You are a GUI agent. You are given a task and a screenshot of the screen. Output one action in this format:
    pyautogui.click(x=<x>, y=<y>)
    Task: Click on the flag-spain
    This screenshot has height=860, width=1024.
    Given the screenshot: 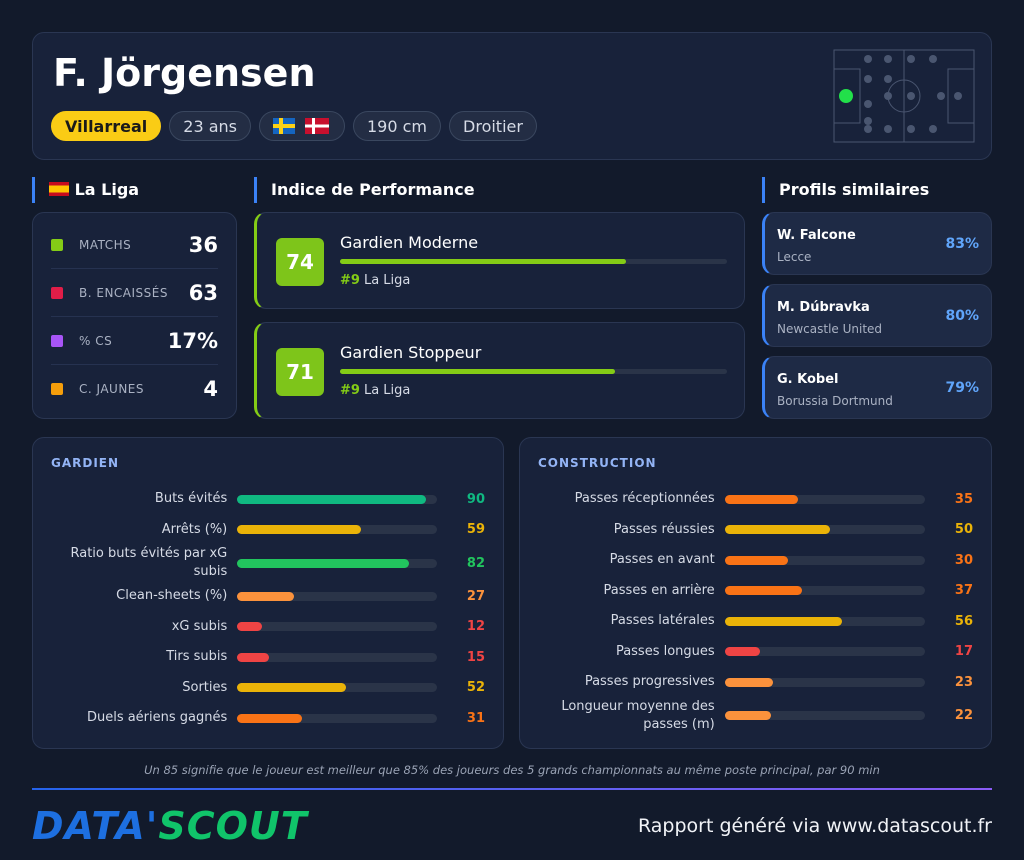 What is the action you would take?
    pyautogui.click(x=59, y=189)
    